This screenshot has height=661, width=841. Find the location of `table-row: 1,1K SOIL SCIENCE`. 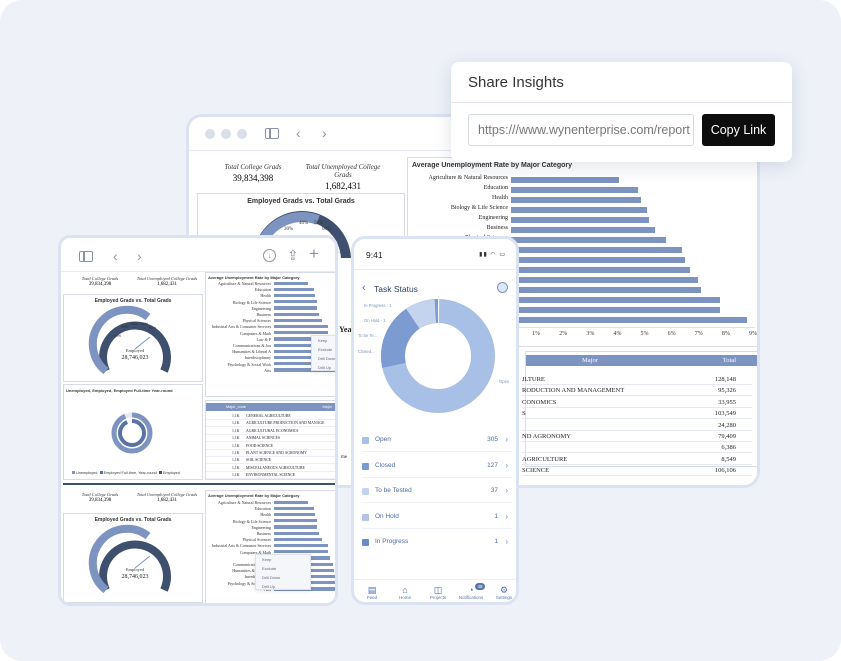

table-row: 1,1K SOIL SCIENCE is located at coordinates (270, 461).